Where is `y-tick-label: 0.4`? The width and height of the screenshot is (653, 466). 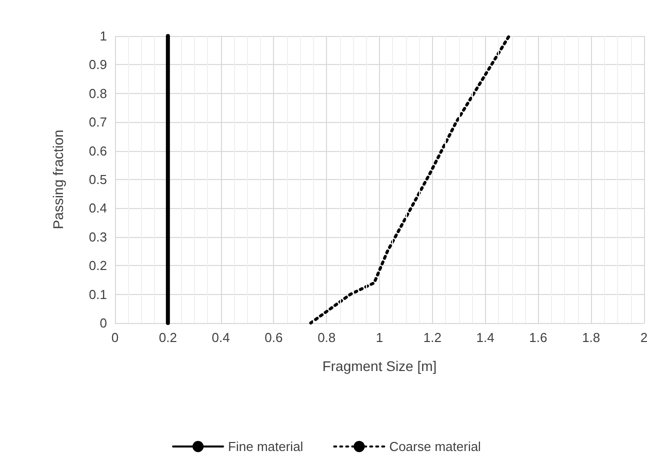
y-tick-label: 0.4 is located at coordinates (97, 208).